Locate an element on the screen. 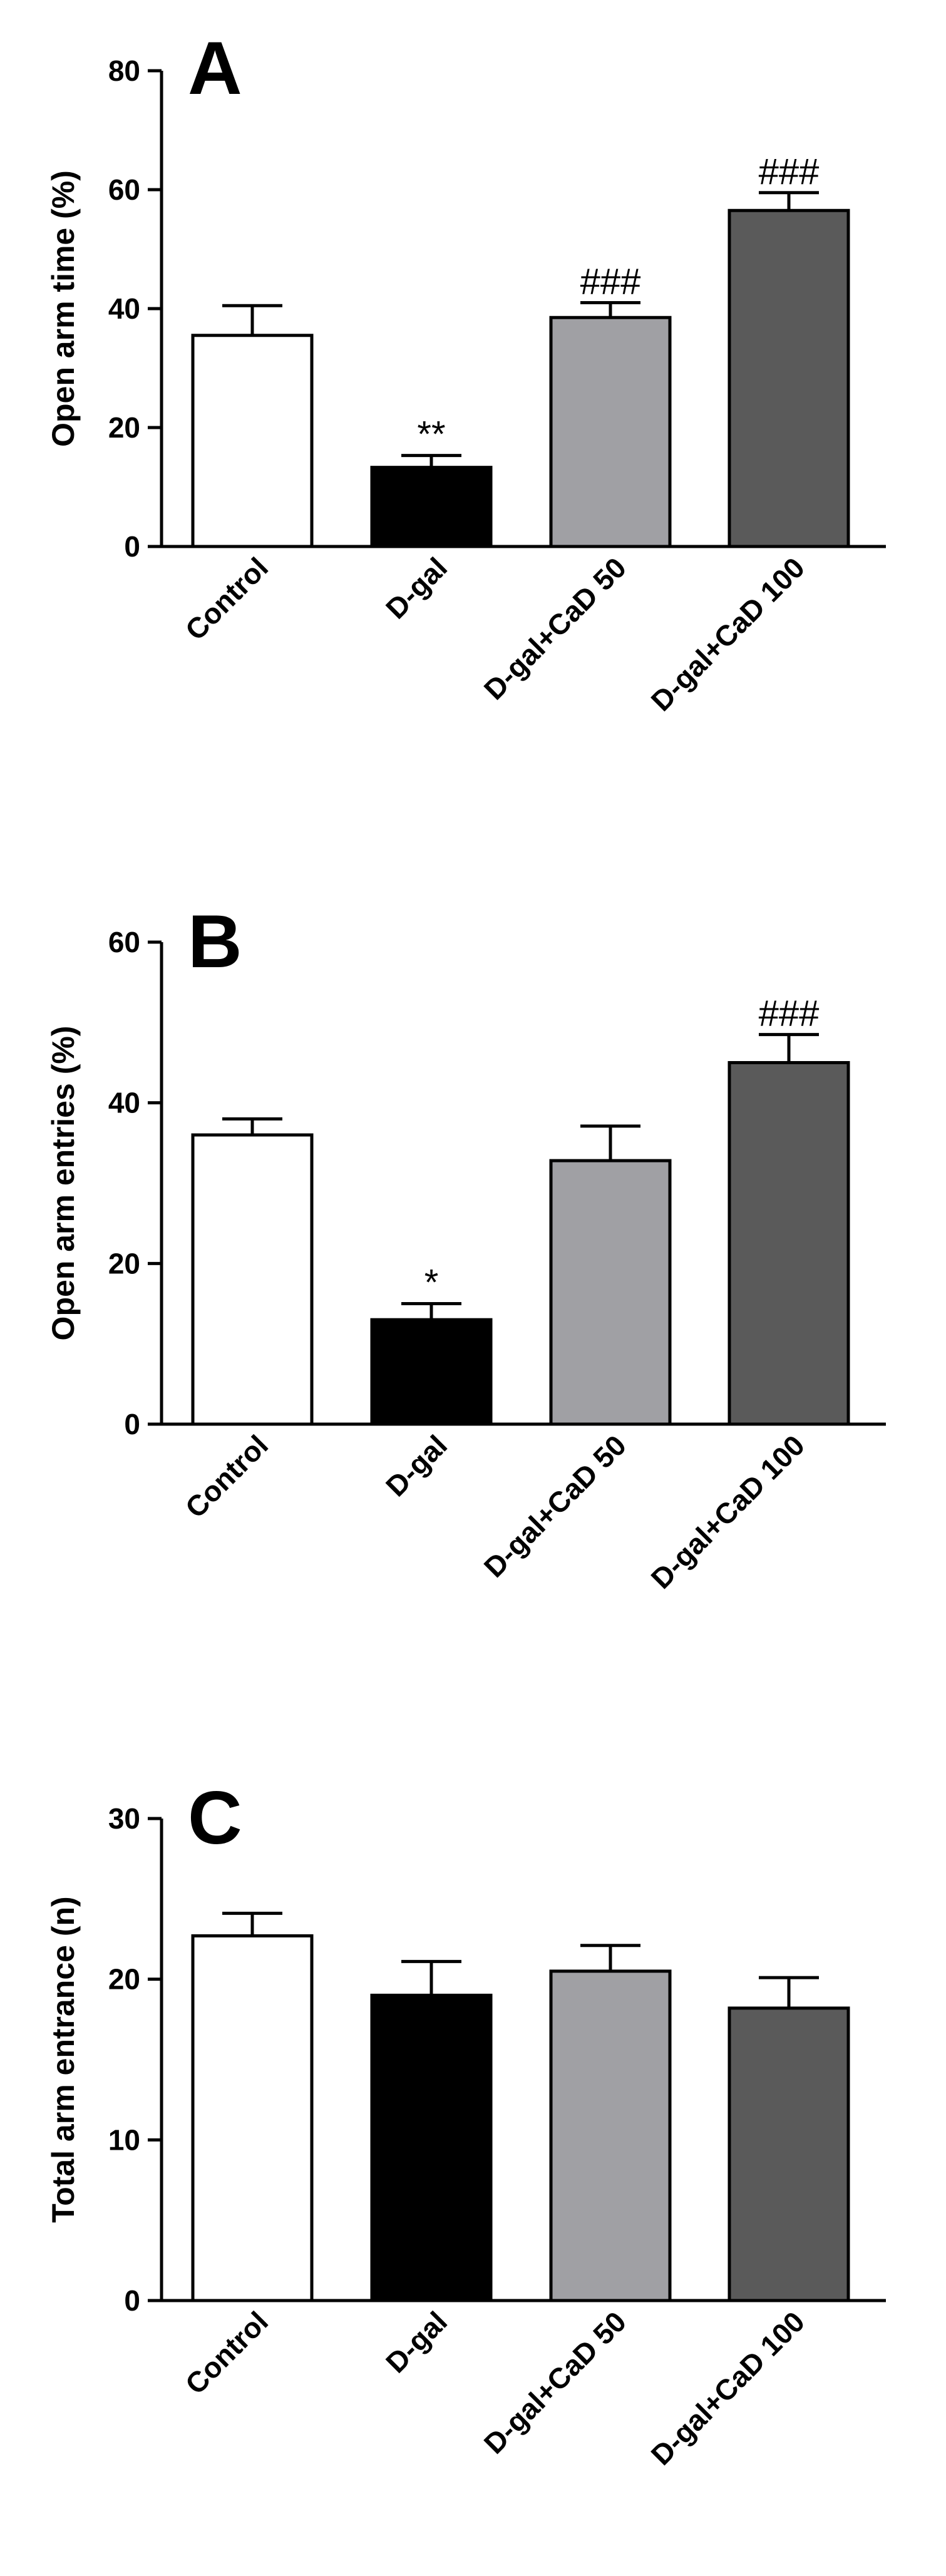 This screenshot has height=2576, width=946. y-tick-label: 30 is located at coordinates (124, 1818).